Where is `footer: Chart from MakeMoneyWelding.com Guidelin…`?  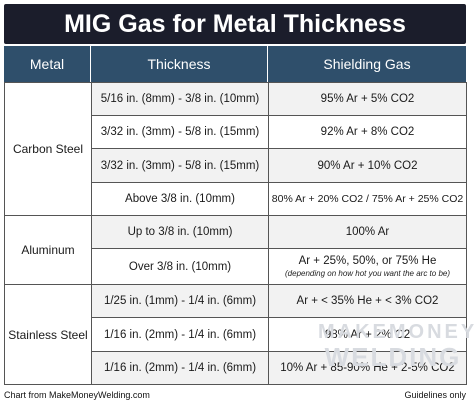
footer: Chart from MakeMoneyWelding.com Guidelin… is located at coordinates (235, 395).